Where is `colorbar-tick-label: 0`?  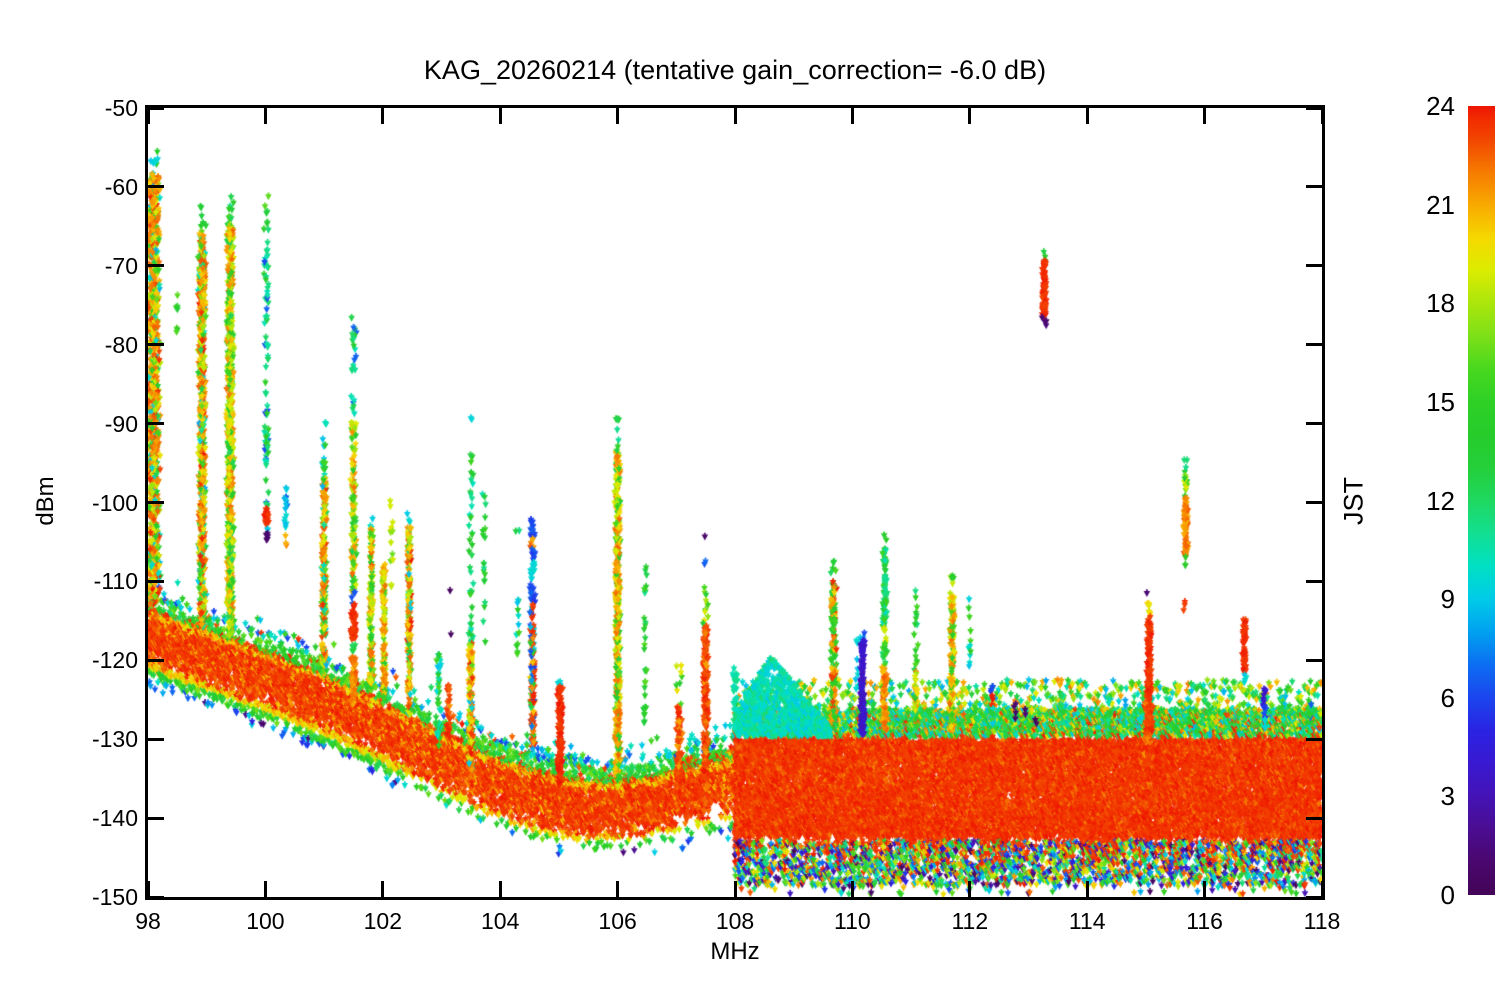 colorbar-tick-label: 0 is located at coordinates (1447, 895).